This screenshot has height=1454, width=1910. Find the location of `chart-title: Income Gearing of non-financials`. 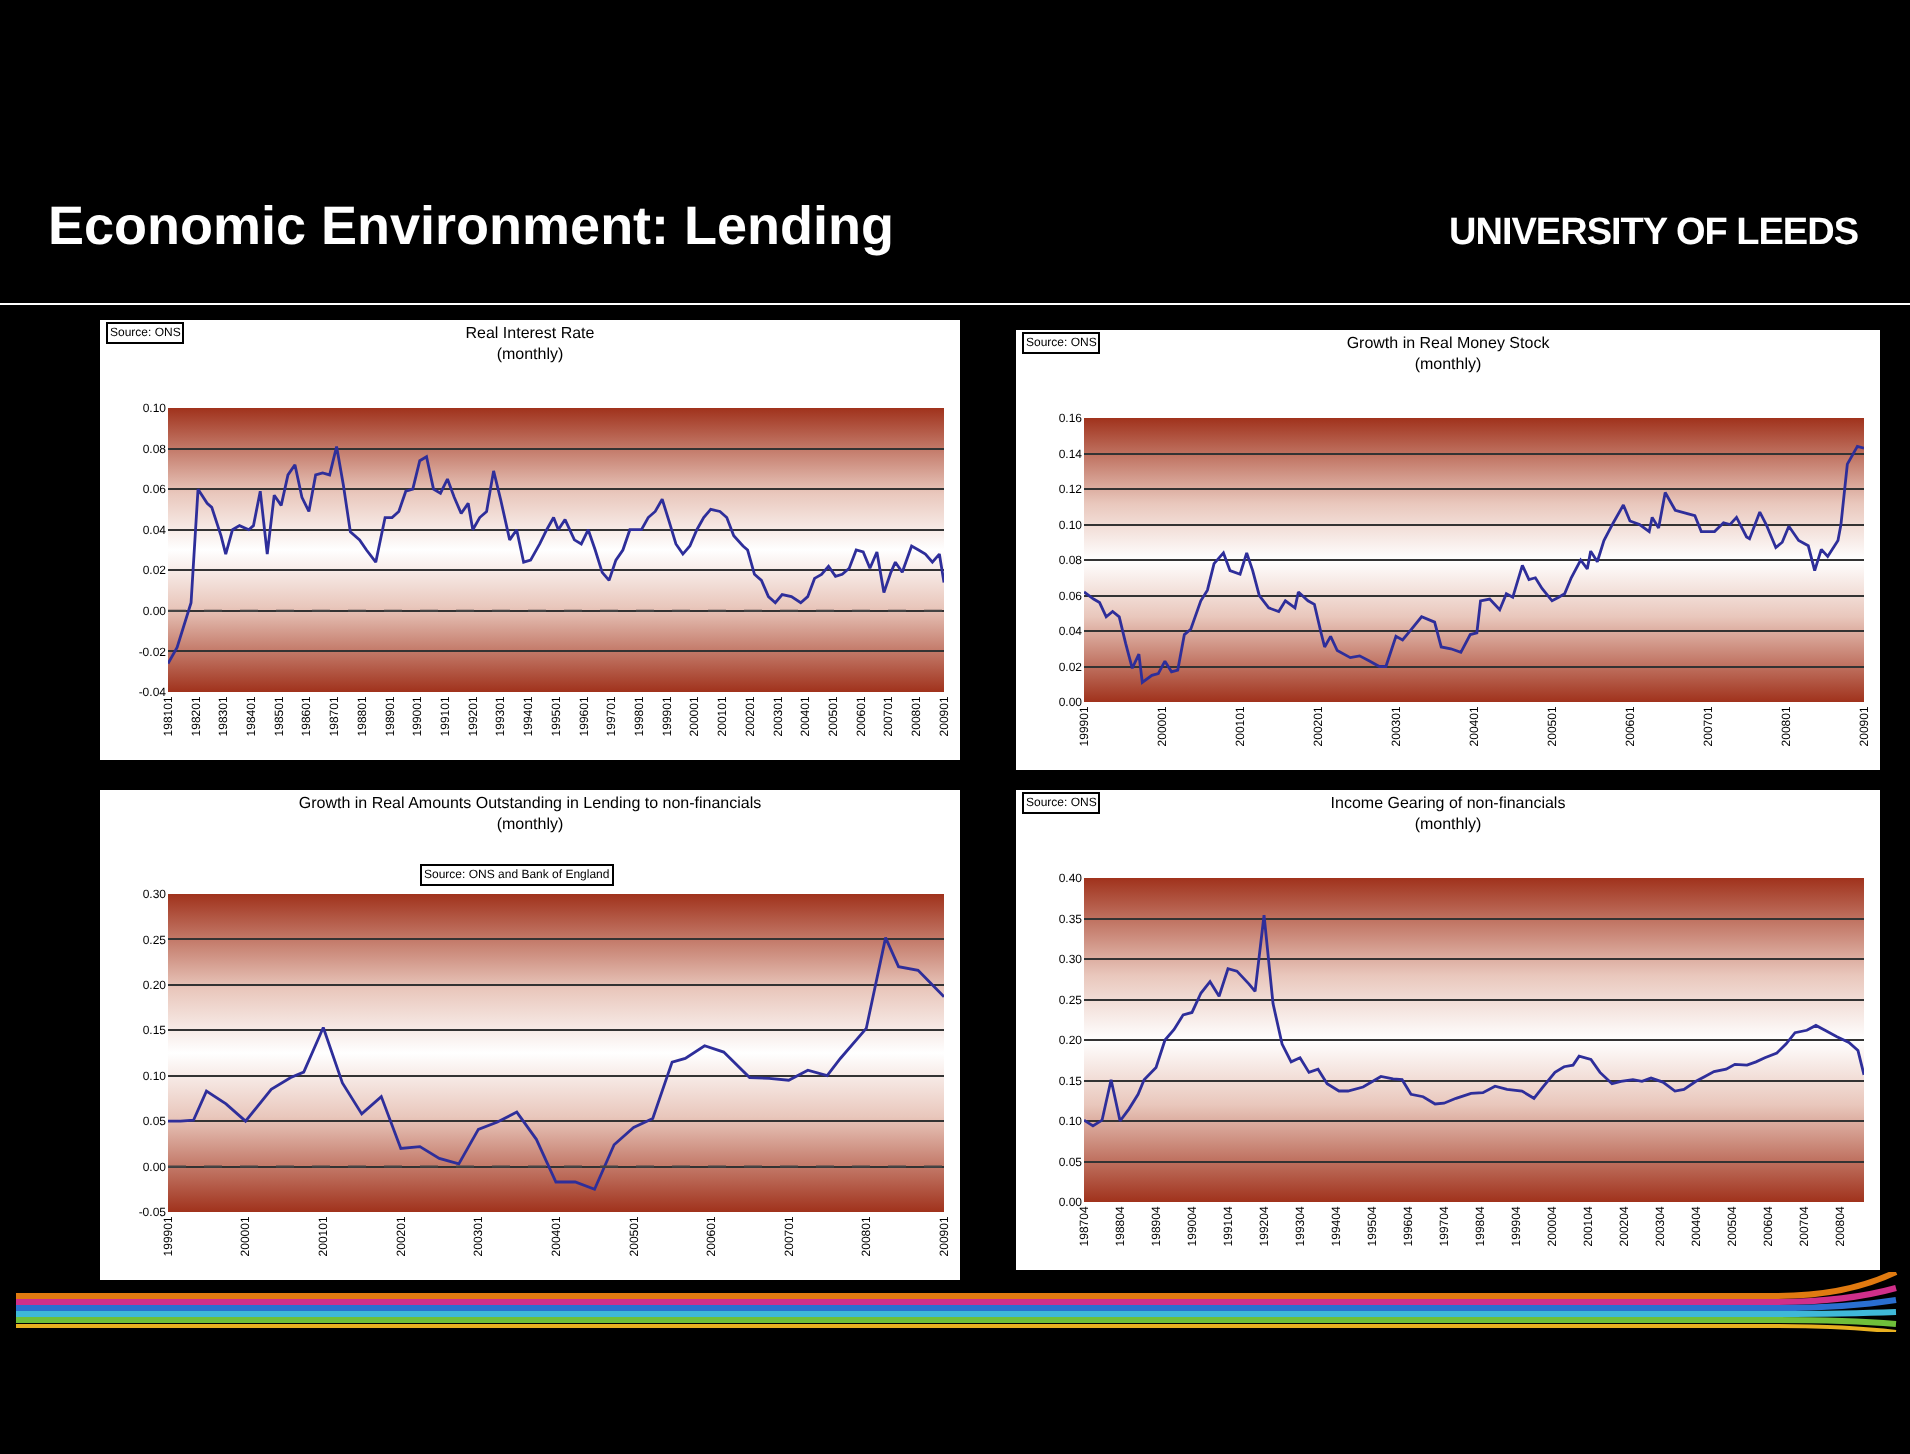

chart-title: Income Gearing of non-financials is located at coordinates (1448, 803).